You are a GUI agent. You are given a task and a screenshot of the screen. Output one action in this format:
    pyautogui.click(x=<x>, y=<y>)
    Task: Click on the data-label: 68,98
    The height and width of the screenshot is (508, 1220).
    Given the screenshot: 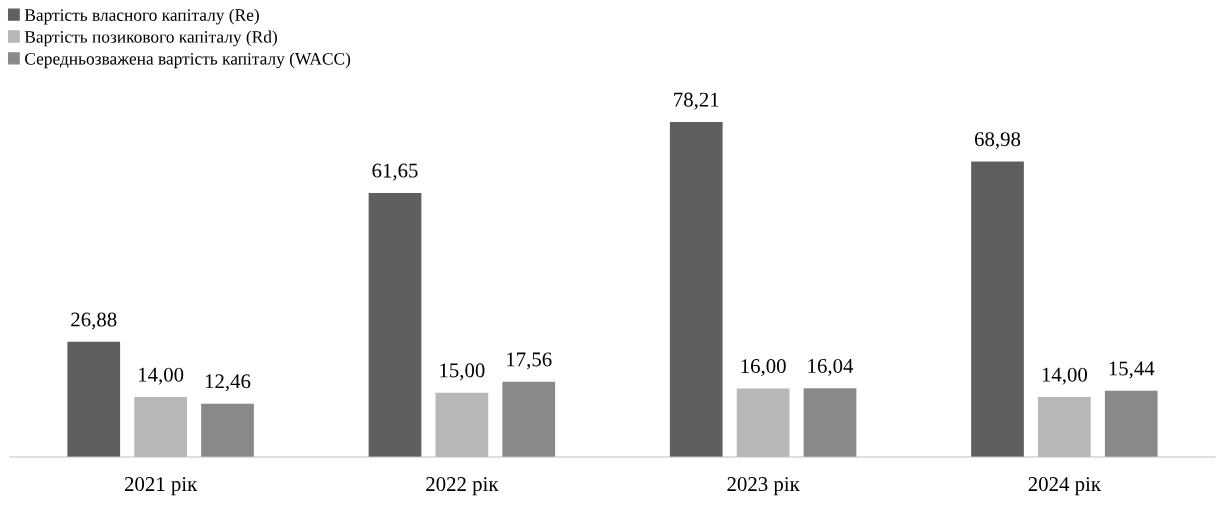 What is the action you would take?
    pyautogui.click(x=997, y=141)
    